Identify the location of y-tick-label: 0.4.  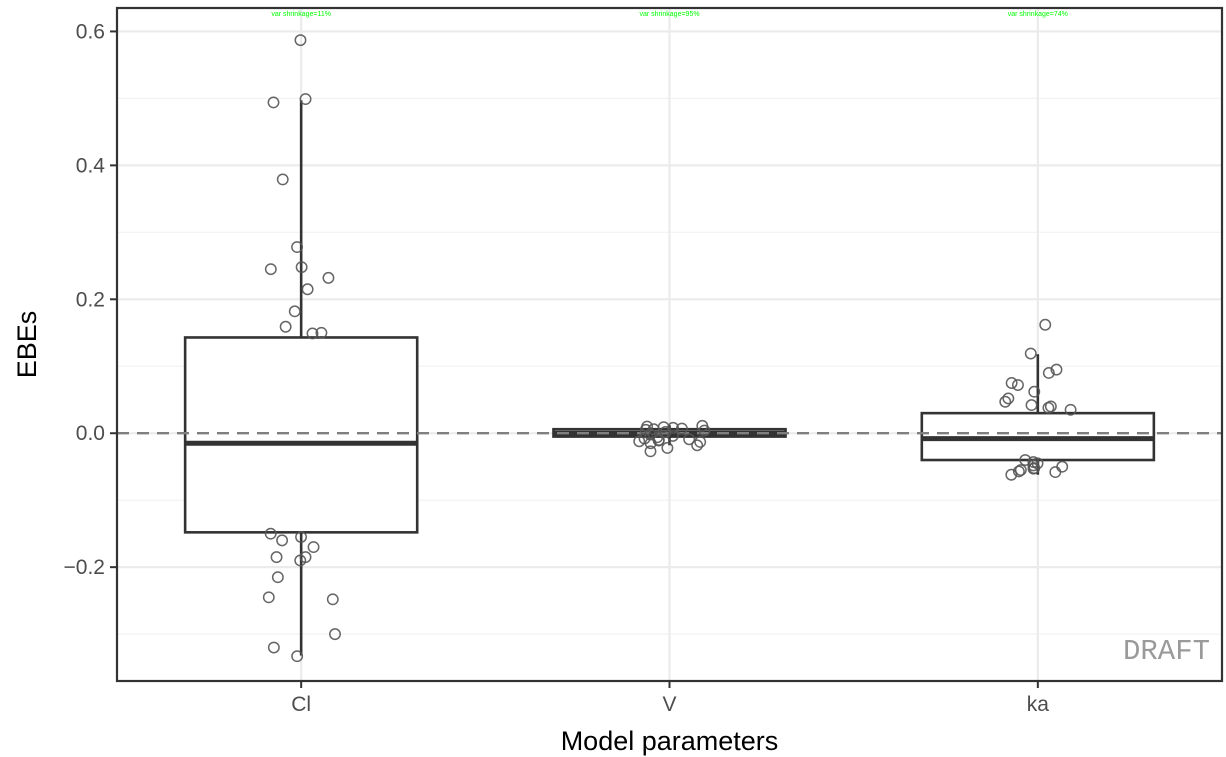
(91, 165).